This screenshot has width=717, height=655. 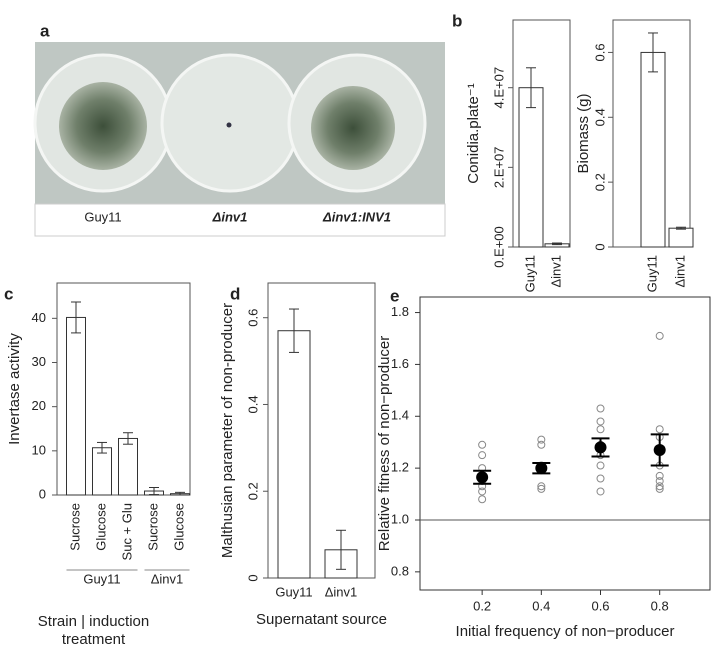 I want to click on panel-label: c, so click(x=8, y=293).